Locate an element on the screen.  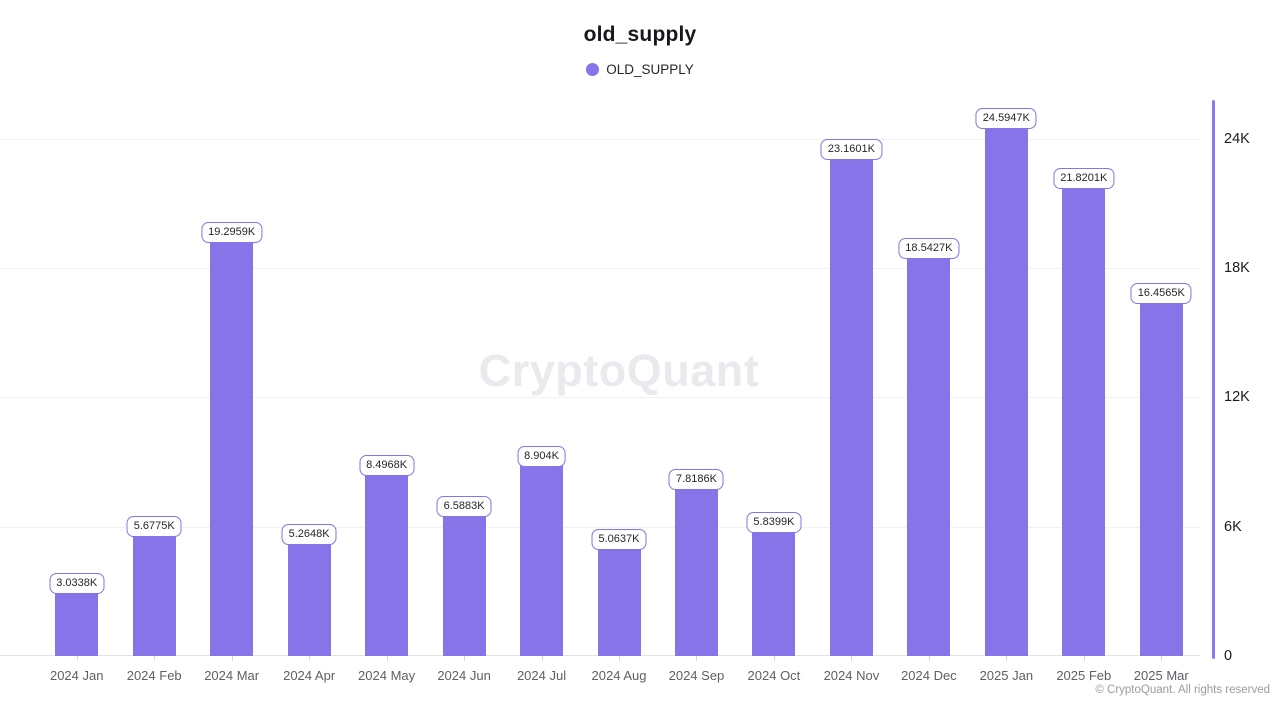
x-tick-label: 2024 Oct is located at coordinates (774, 675).